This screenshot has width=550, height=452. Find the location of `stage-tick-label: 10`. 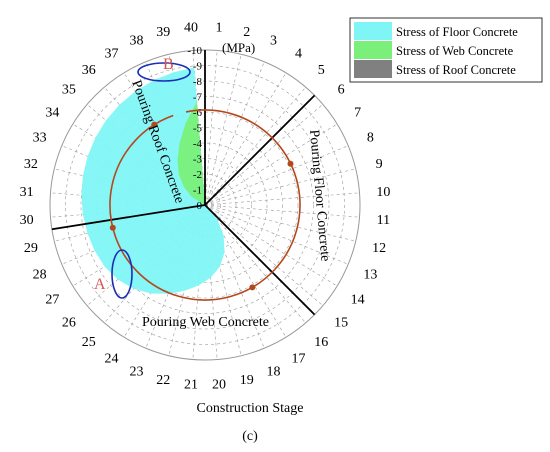

stage-tick-label: 10 is located at coordinates (383, 192).